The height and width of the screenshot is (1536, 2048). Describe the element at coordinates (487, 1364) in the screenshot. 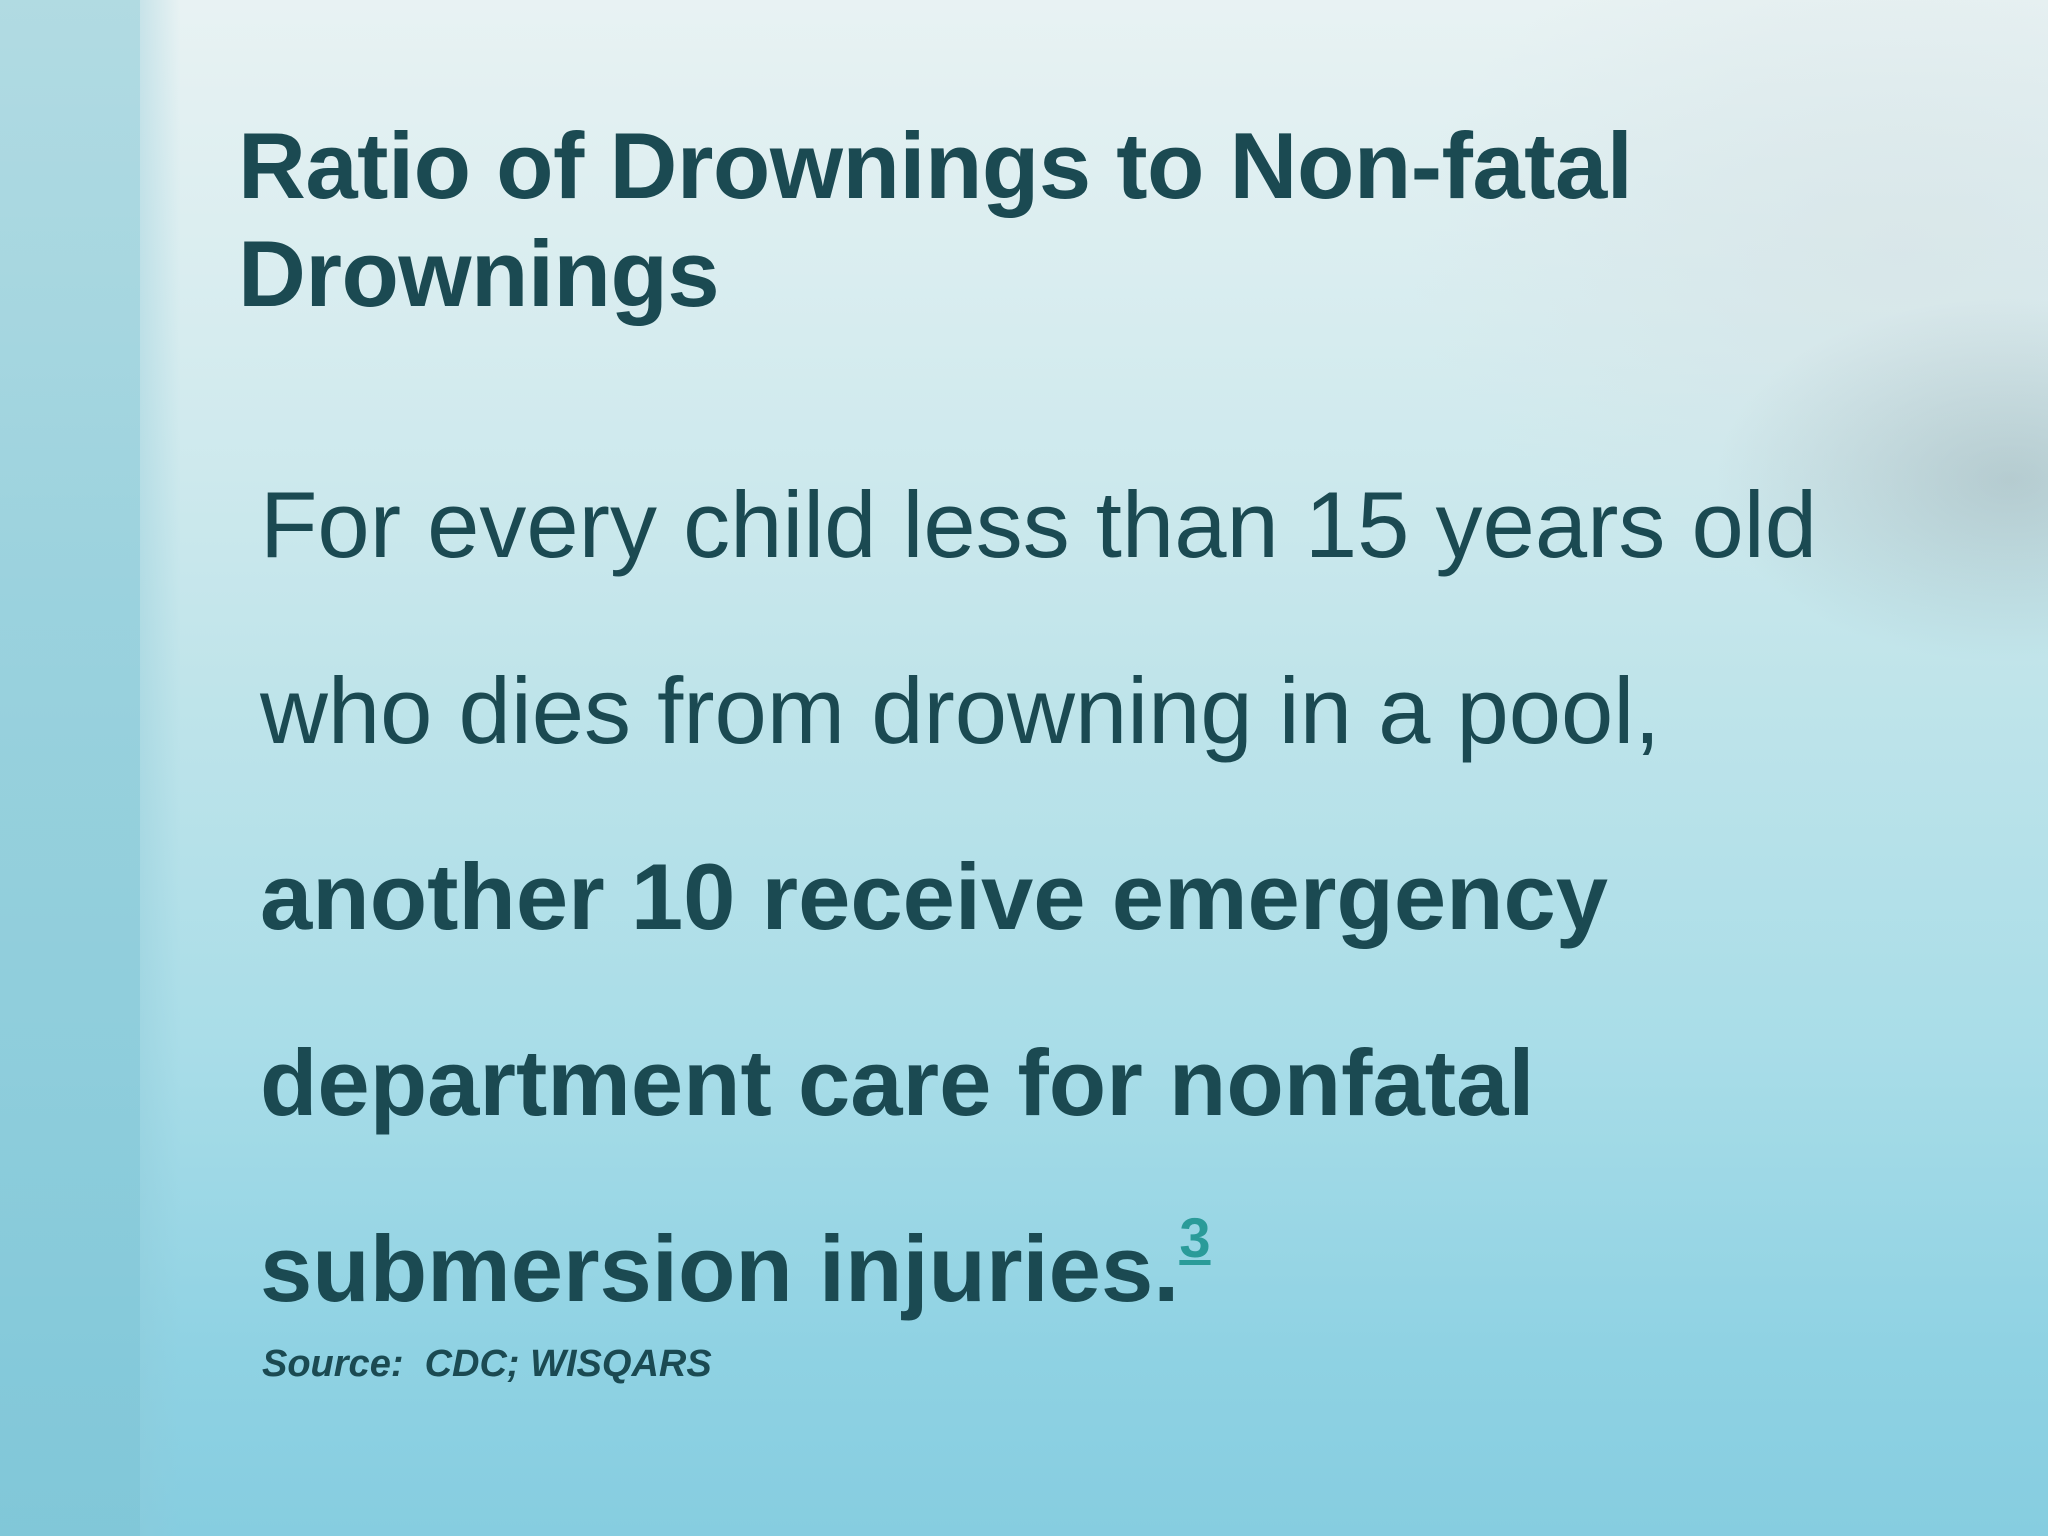

I see `source-citation: Source: CDC; WISQARS` at that location.